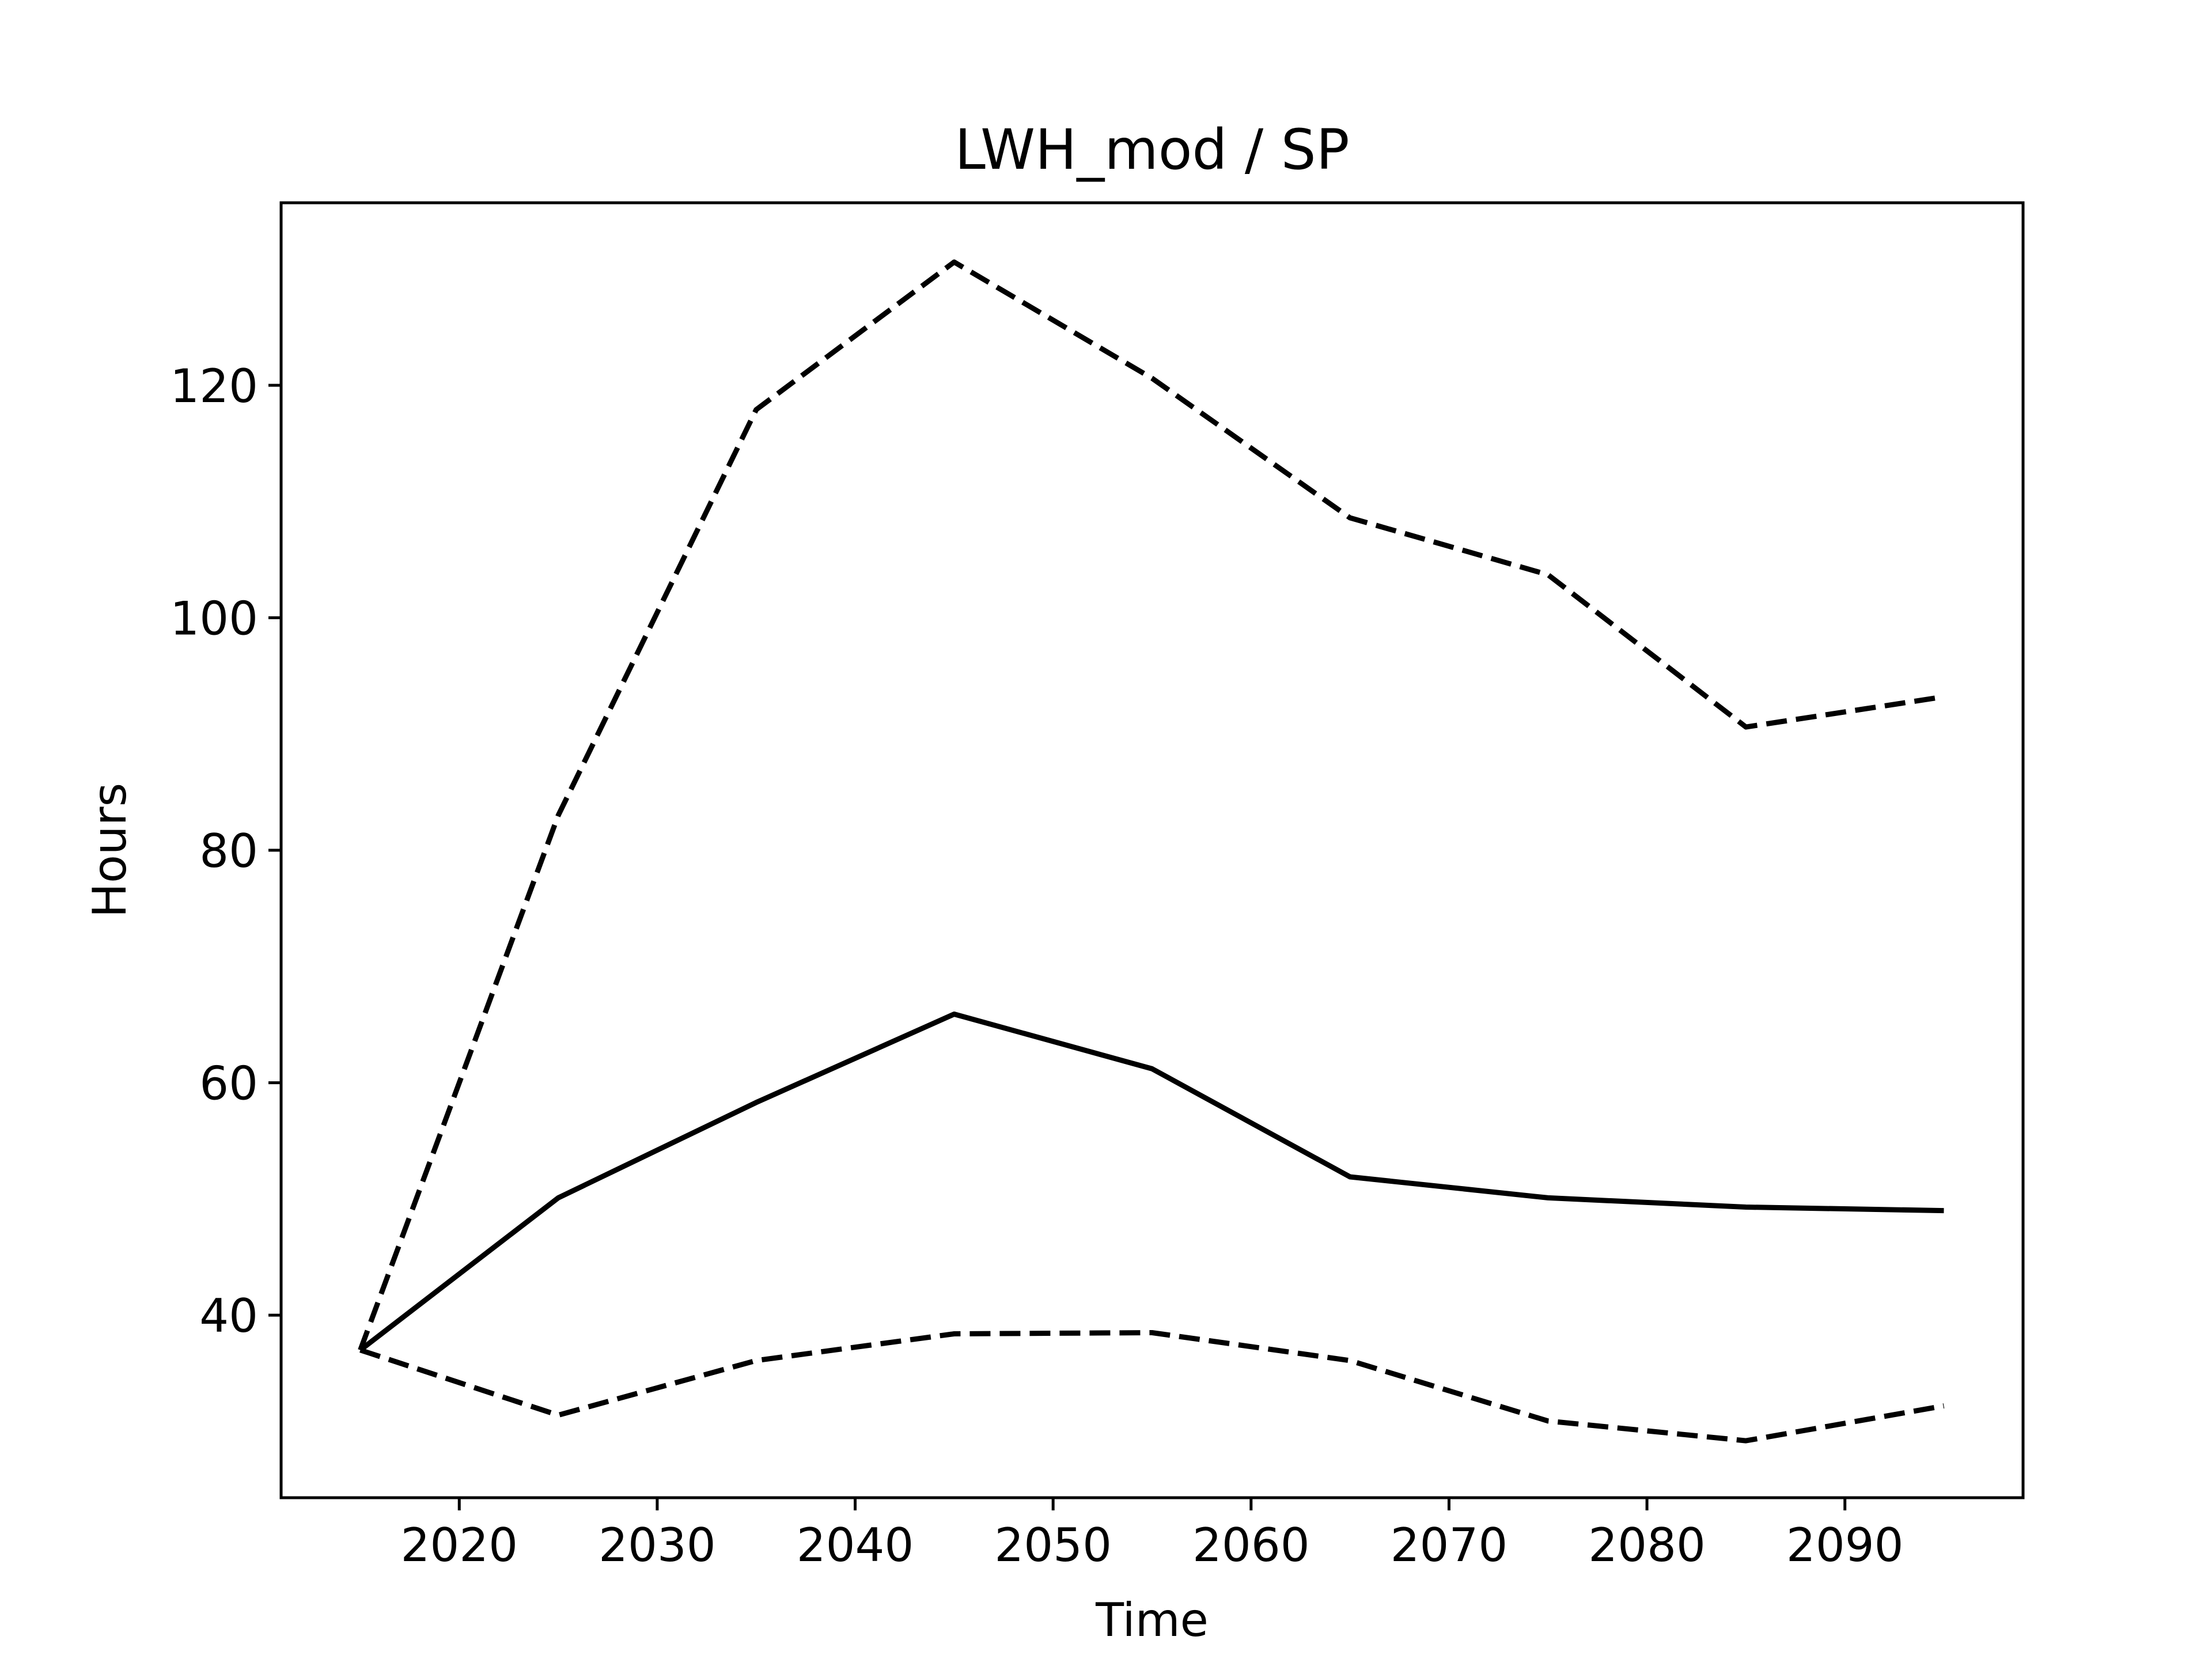 Image resolution: width=2212 pixels, height=1659 pixels. What do you see at coordinates (1845, 1545) in the screenshot?
I see `x-tick-label: 2090` at bounding box center [1845, 1545].